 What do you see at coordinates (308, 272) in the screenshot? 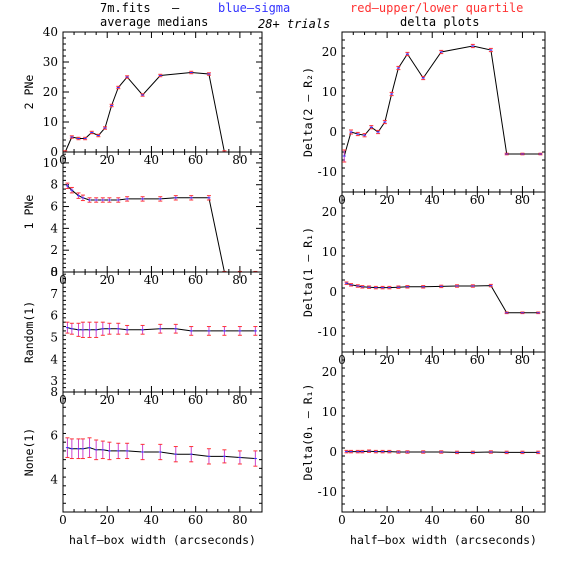
I see `y-axis-label: Delta(1 – R₁)` at bounding box center [308, 272].